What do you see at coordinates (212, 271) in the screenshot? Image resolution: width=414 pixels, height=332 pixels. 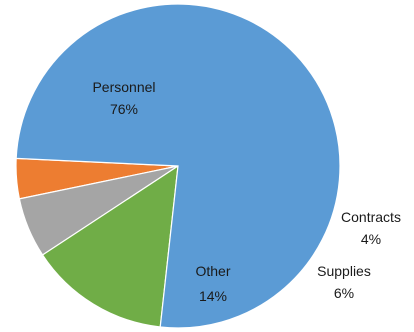 I see `slice-label-other: Other` at bounding box center [212, 271].